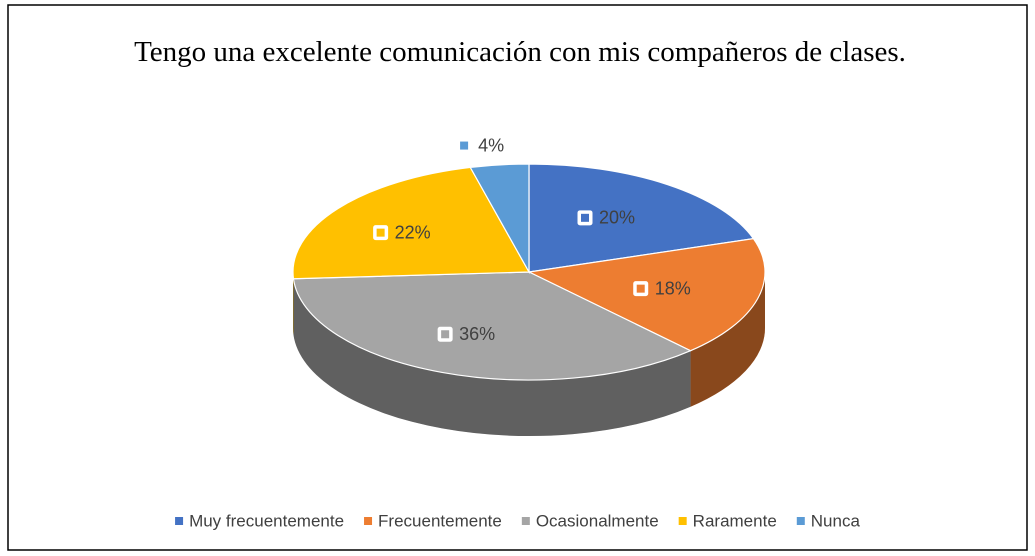 The image size is (1035, 556). I want to click on data-label: 4%, so click(491, 145).